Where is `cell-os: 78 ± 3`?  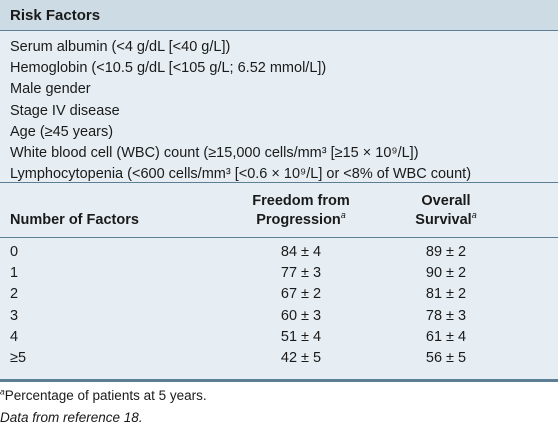
cell-os: 78 ± 3 is located at coordinates (446, 315).